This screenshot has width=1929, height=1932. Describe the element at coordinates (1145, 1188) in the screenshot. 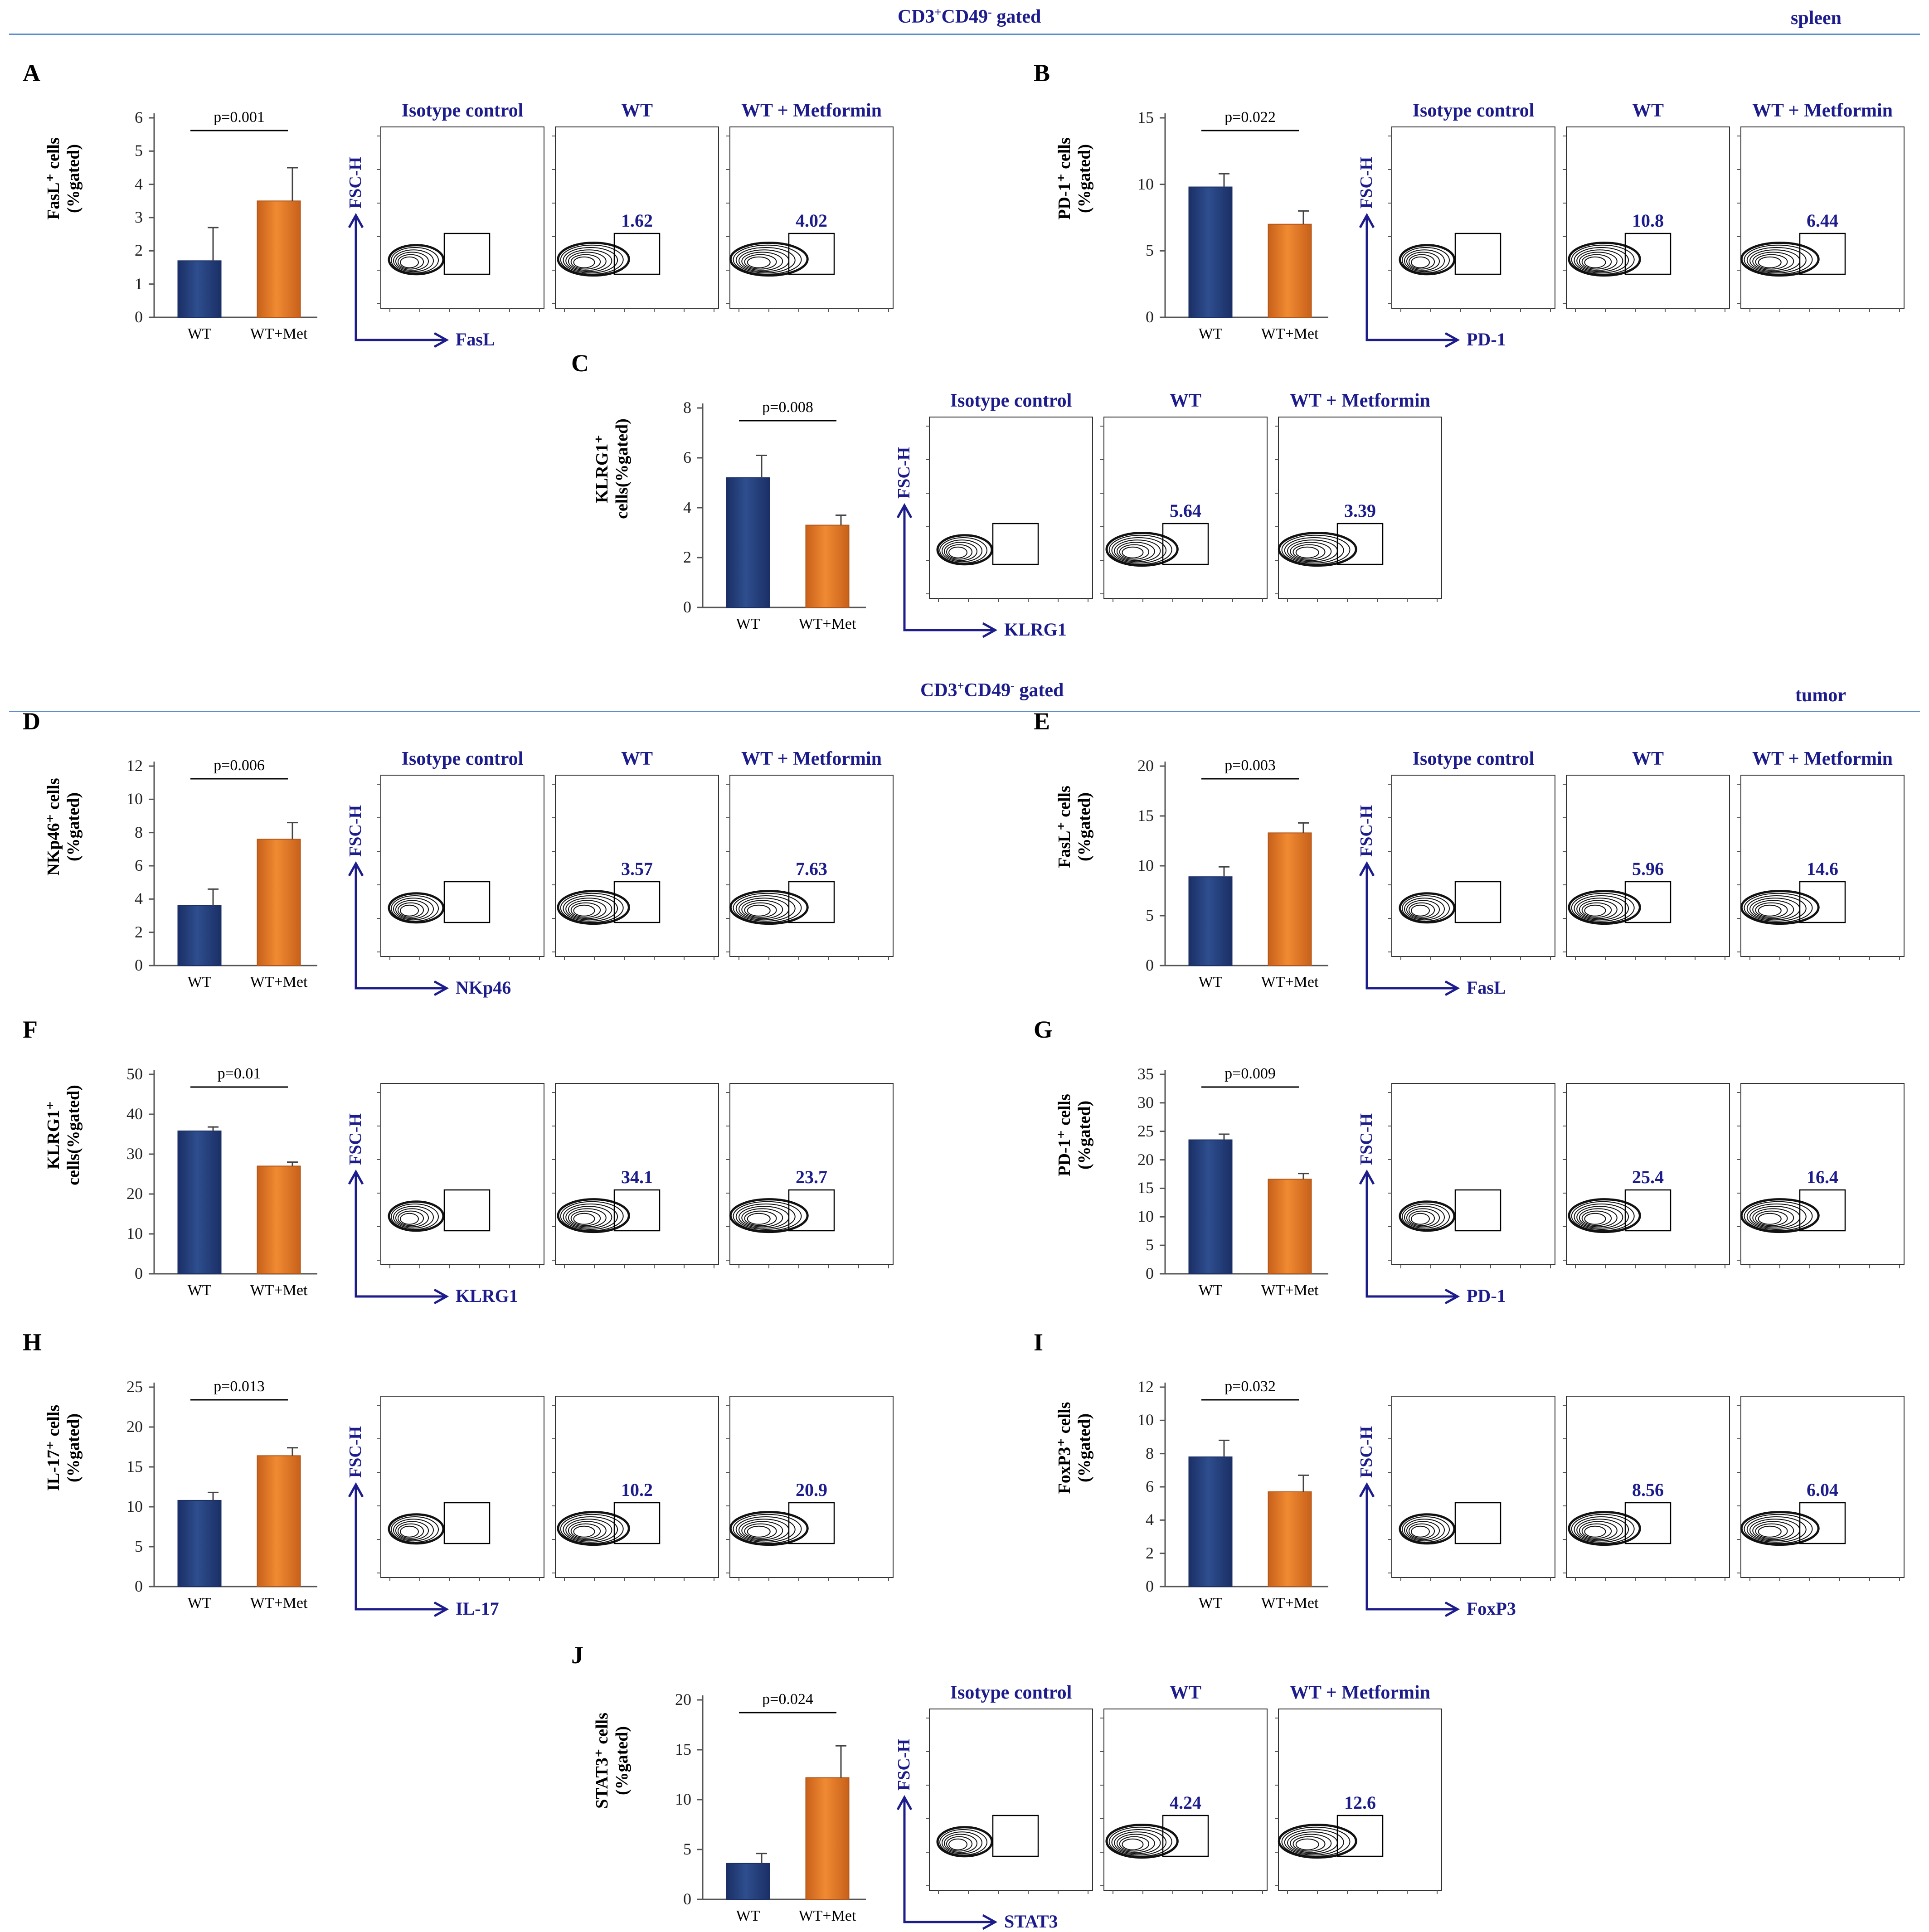

I see `y-tick-label: 15` at that location.